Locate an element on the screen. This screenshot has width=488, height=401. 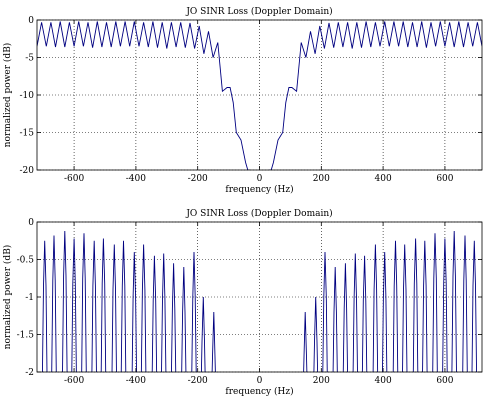
y-tick-label: -1.5 is located at coordinates (26, 336).